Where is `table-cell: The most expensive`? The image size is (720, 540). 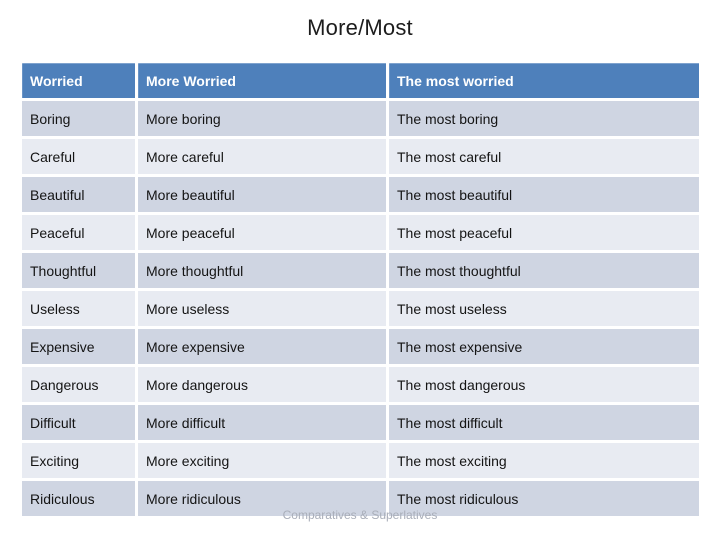 table-cell: The most expensive is located at coordinates (544, 346).